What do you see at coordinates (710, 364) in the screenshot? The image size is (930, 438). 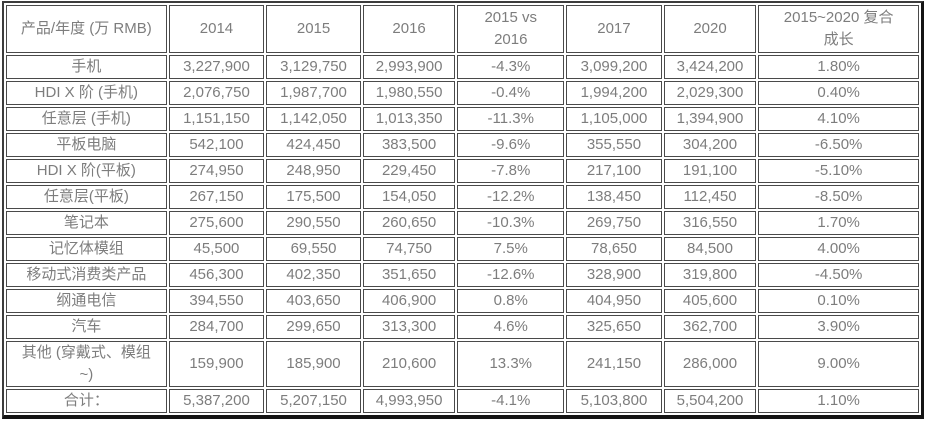 I see `table-cell: 286,000` at bounding box center [710, 364].